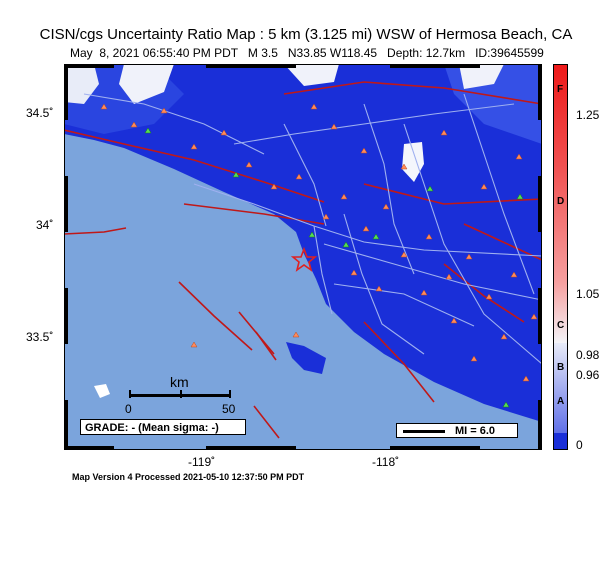 The width and height of the screenshot is (612, 572). Describe the element at coordinates (560, 89) in the screenshot. I see `grade-f: F` at that location.